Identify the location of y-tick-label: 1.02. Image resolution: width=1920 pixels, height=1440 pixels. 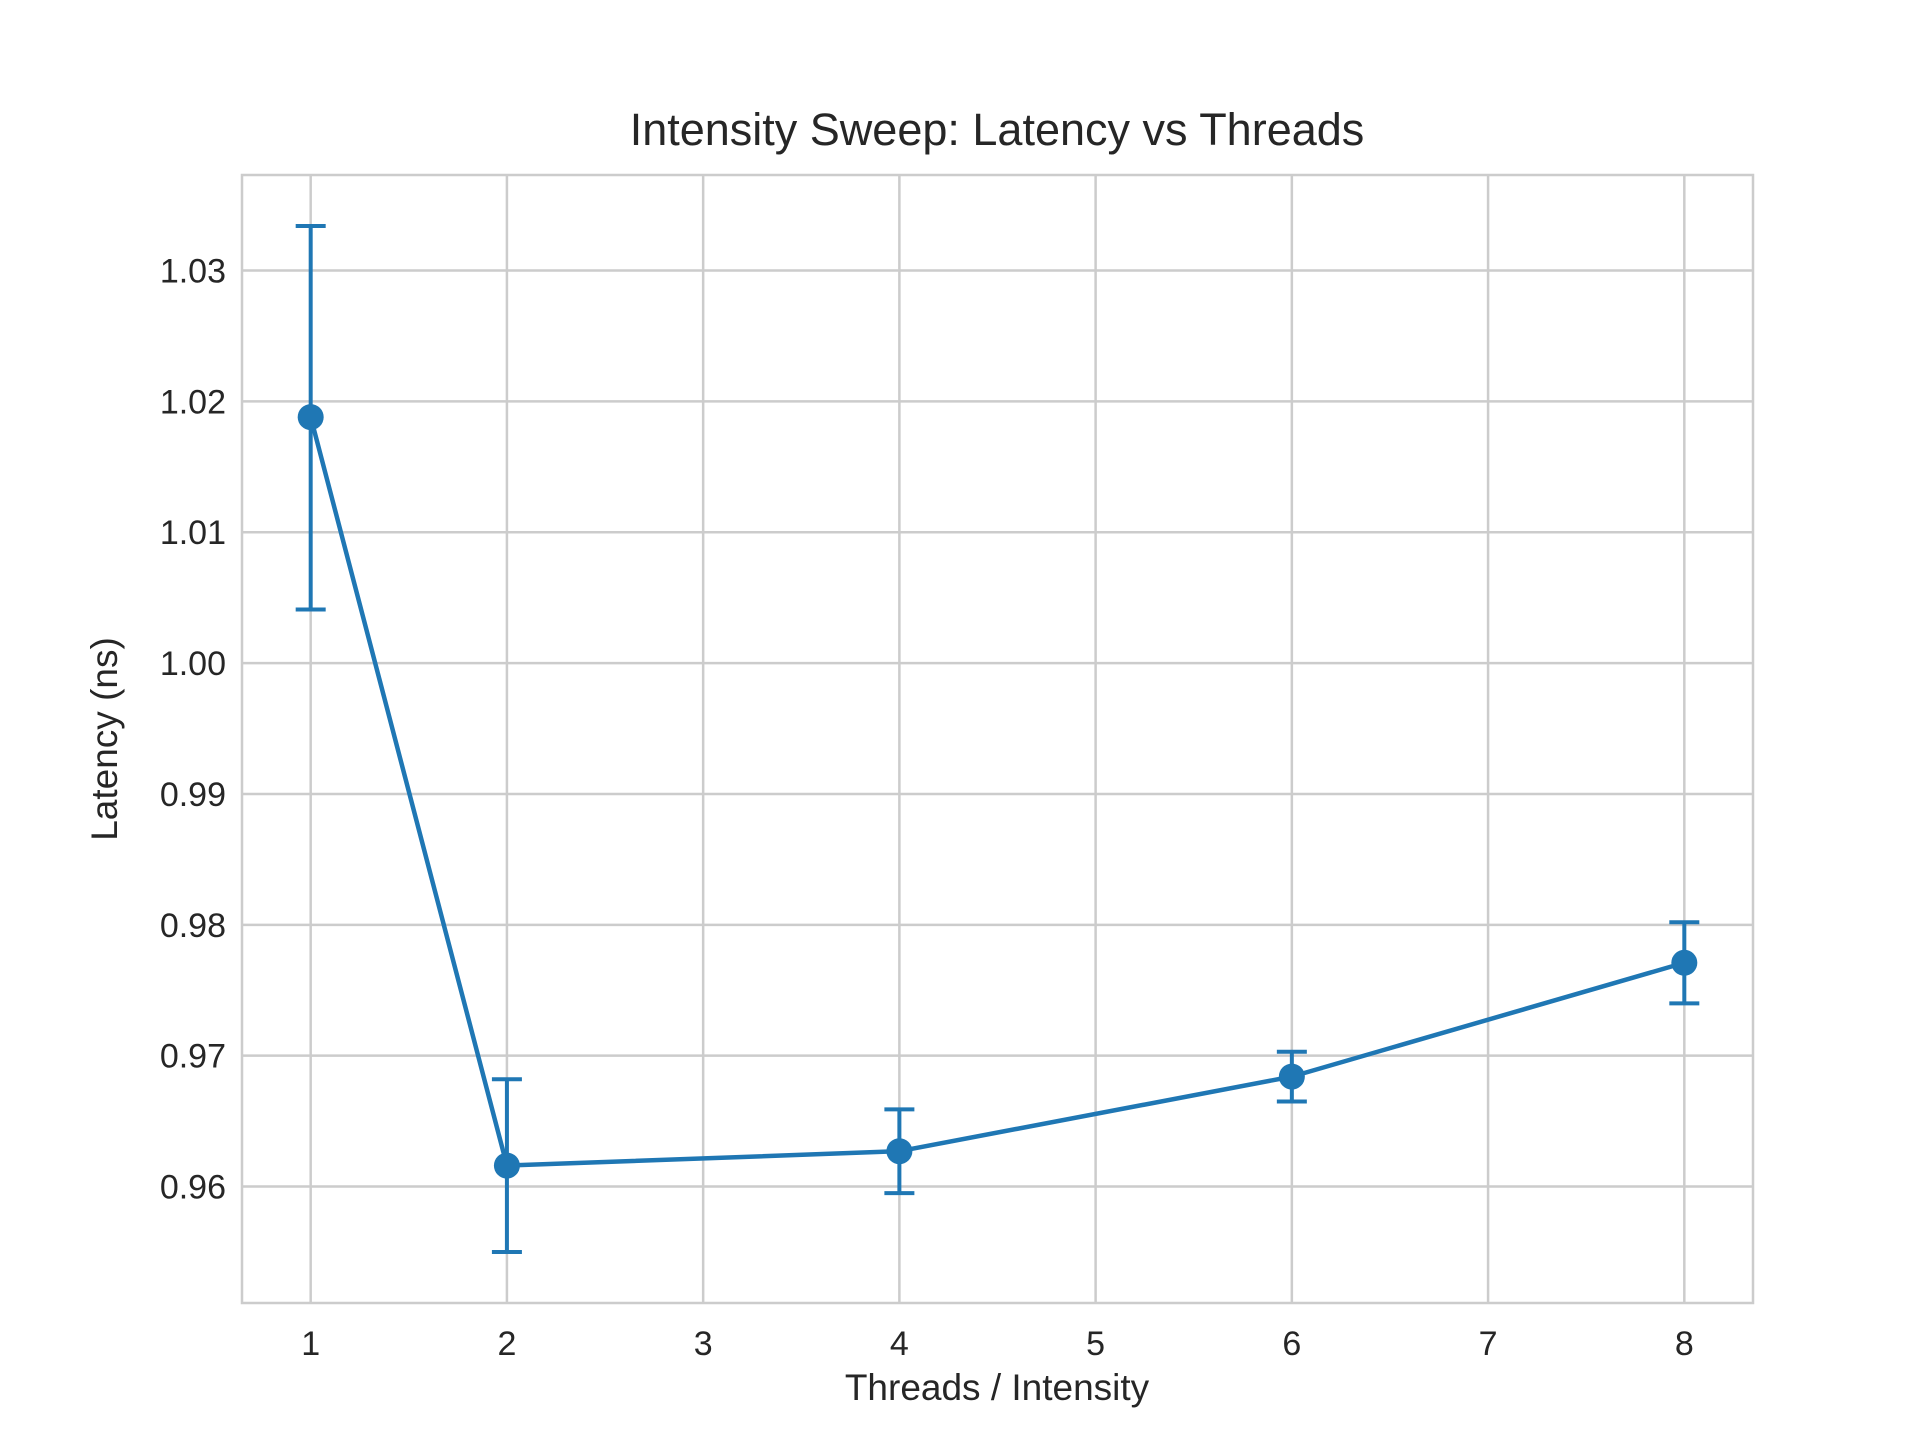
(193, 402).